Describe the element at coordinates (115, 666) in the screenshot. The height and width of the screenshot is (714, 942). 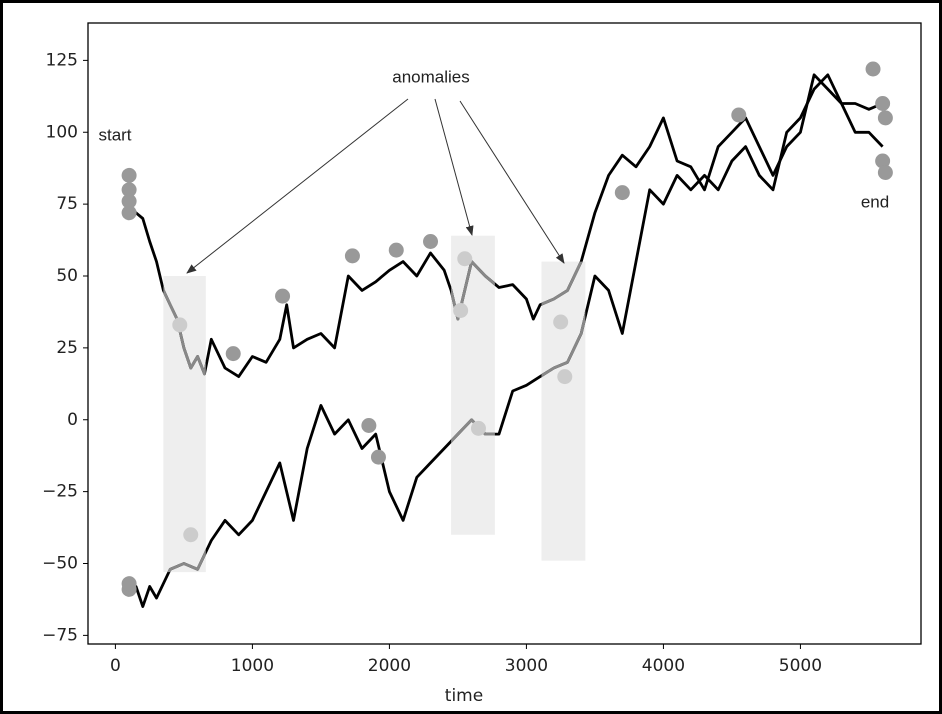
I see `x-tick-label: 0` at that location.